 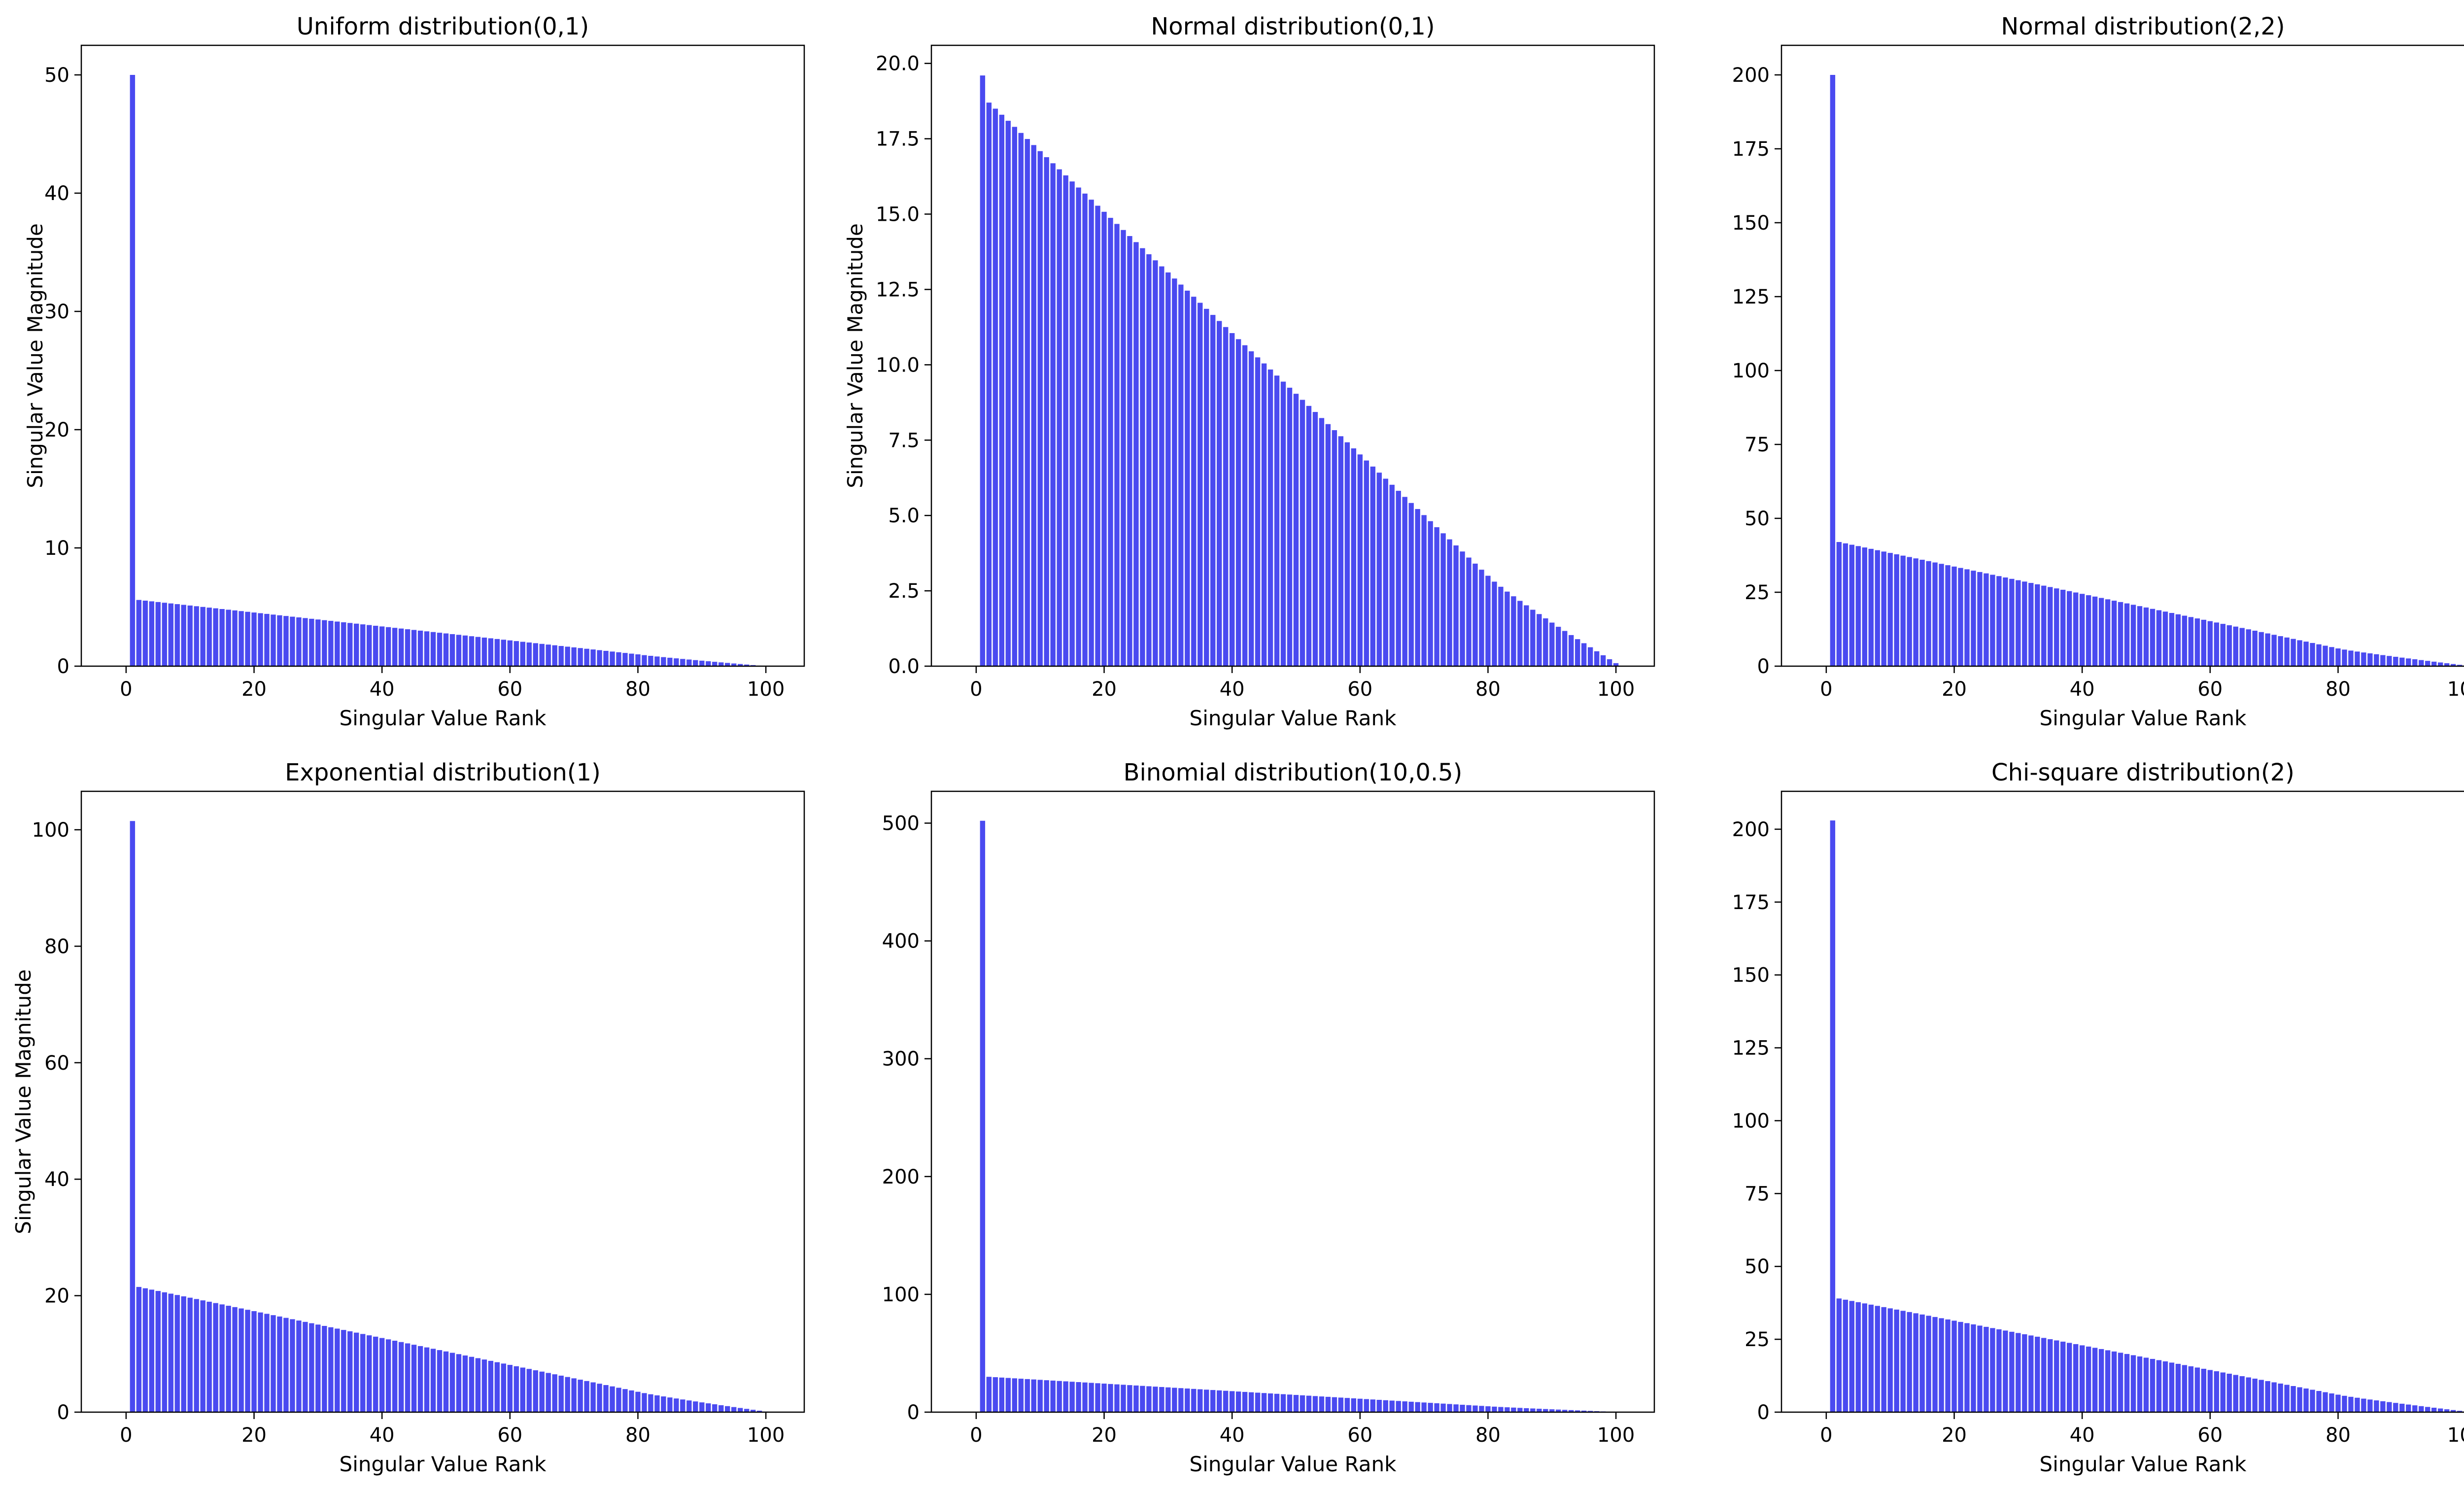 What do you see at coordinates (855, 355) in the screenshot?
I see `y-axis-label: Singular Value Magnitude` at bounding box center [855, 355].